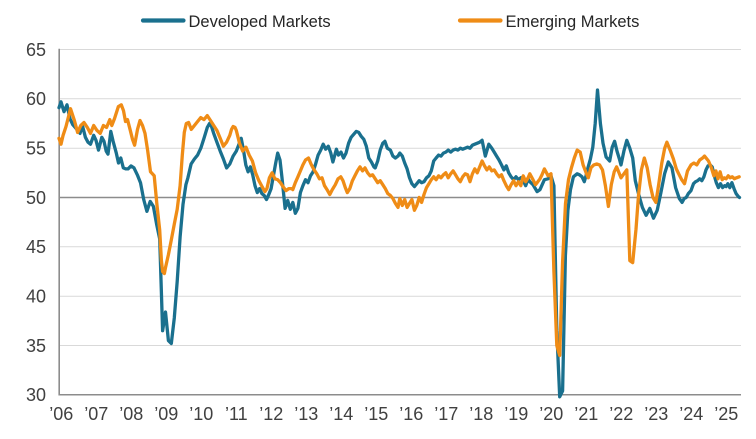  I want to click on svg-text: ’08, so click(131, 414).